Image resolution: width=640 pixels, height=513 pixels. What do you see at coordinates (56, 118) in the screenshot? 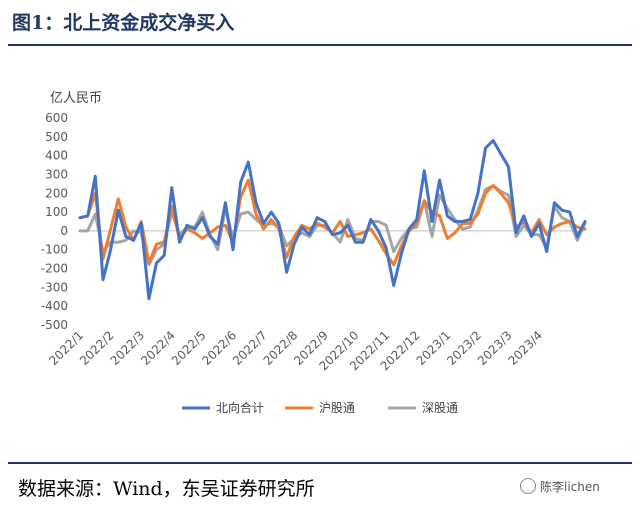
I see `y-tick-label: 600` at bounding box center [56, 118].